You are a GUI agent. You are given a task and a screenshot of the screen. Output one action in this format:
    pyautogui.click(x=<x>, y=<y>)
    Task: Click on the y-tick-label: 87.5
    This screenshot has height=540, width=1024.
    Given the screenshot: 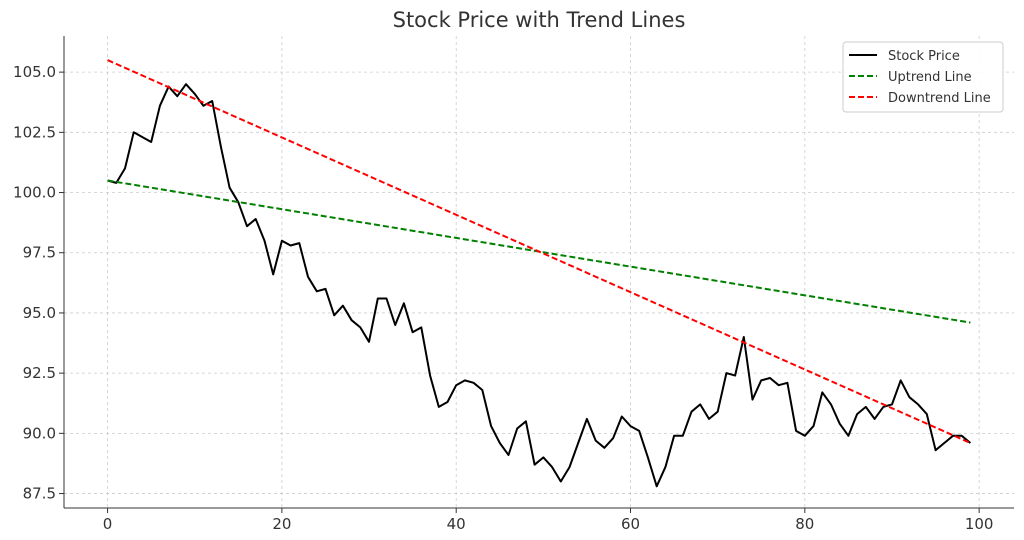 What is the action you would take?
    pyautogui.click(x=39, y=494)
    